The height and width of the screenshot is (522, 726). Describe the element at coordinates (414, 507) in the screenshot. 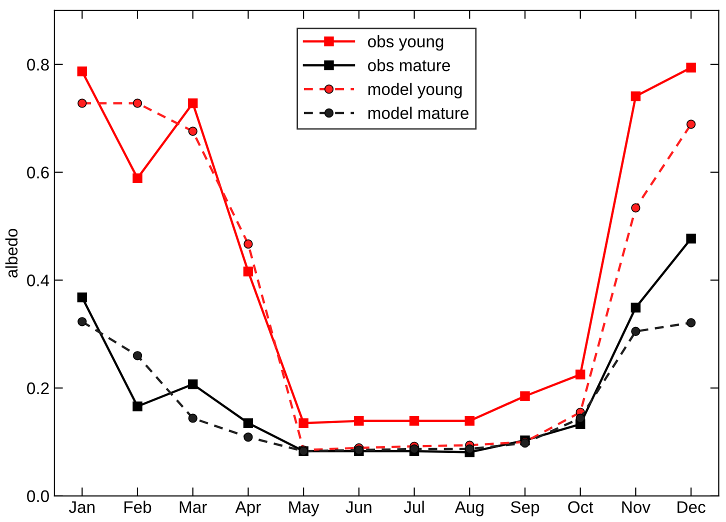

I see `x-tick-label: Jul` at that location.